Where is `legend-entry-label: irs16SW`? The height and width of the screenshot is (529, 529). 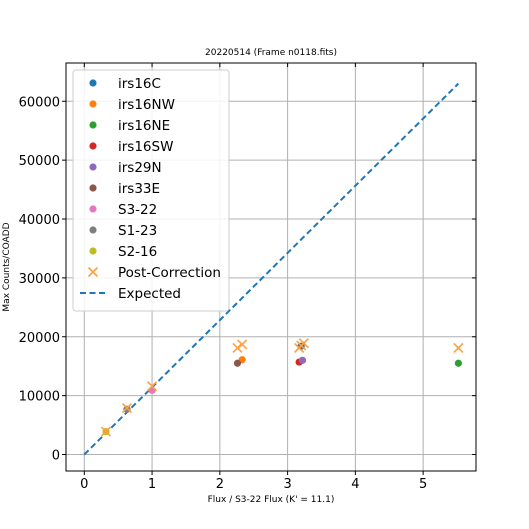 legend-entry-label: irs16SW is located at coordinates (145, 147).